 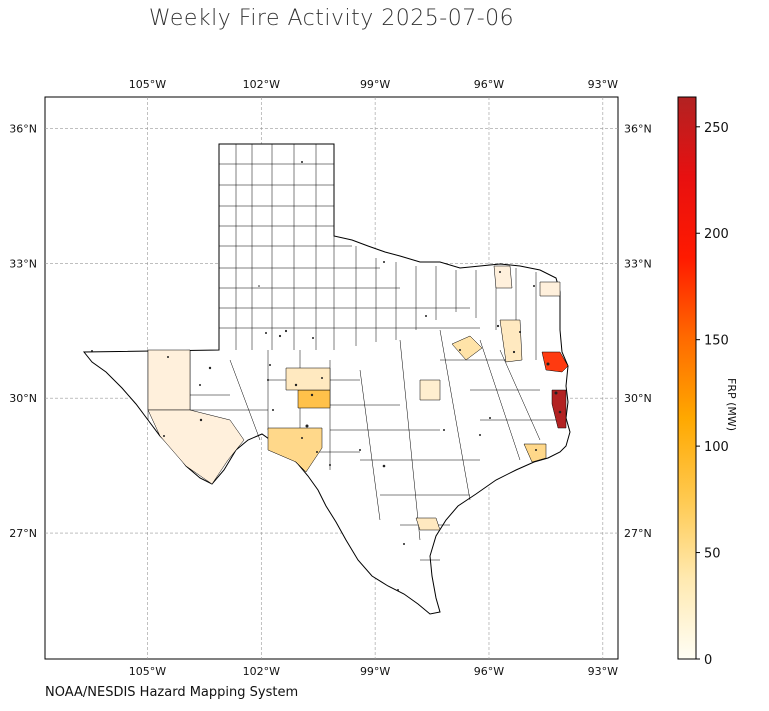 I want to click on lat-tick-left: 30°N, so click(x=23, y=398).